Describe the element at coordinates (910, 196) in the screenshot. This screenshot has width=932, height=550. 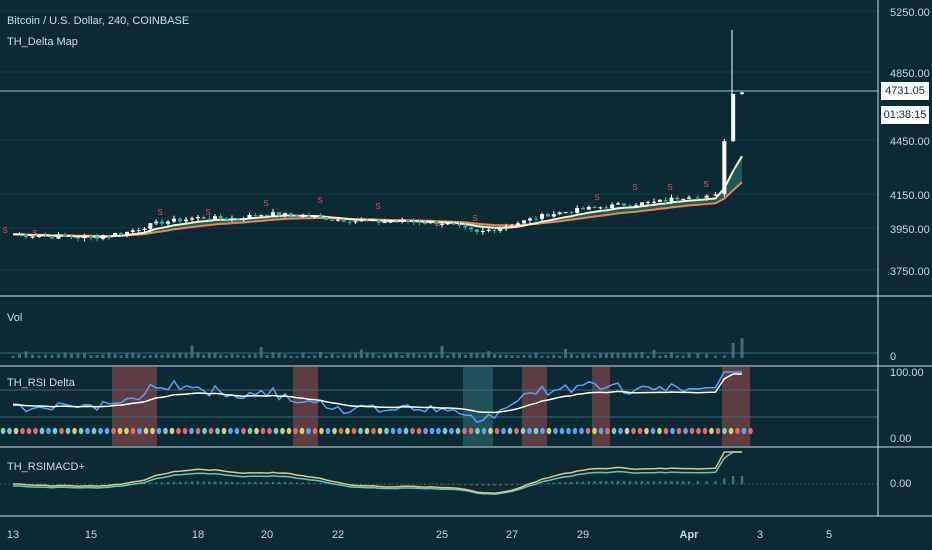
I see `price-tick: 4150.00` at that location.